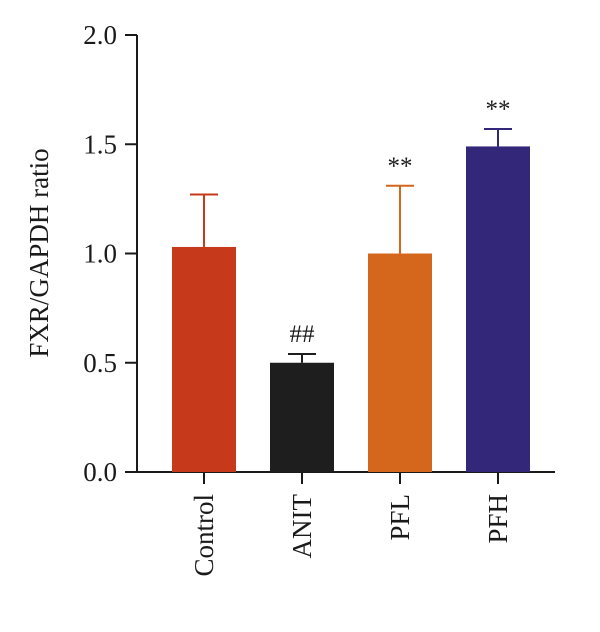 Image resolution: width=600 pixels, height=632 pixels. I want to click on bar-control, so click(204, 359).